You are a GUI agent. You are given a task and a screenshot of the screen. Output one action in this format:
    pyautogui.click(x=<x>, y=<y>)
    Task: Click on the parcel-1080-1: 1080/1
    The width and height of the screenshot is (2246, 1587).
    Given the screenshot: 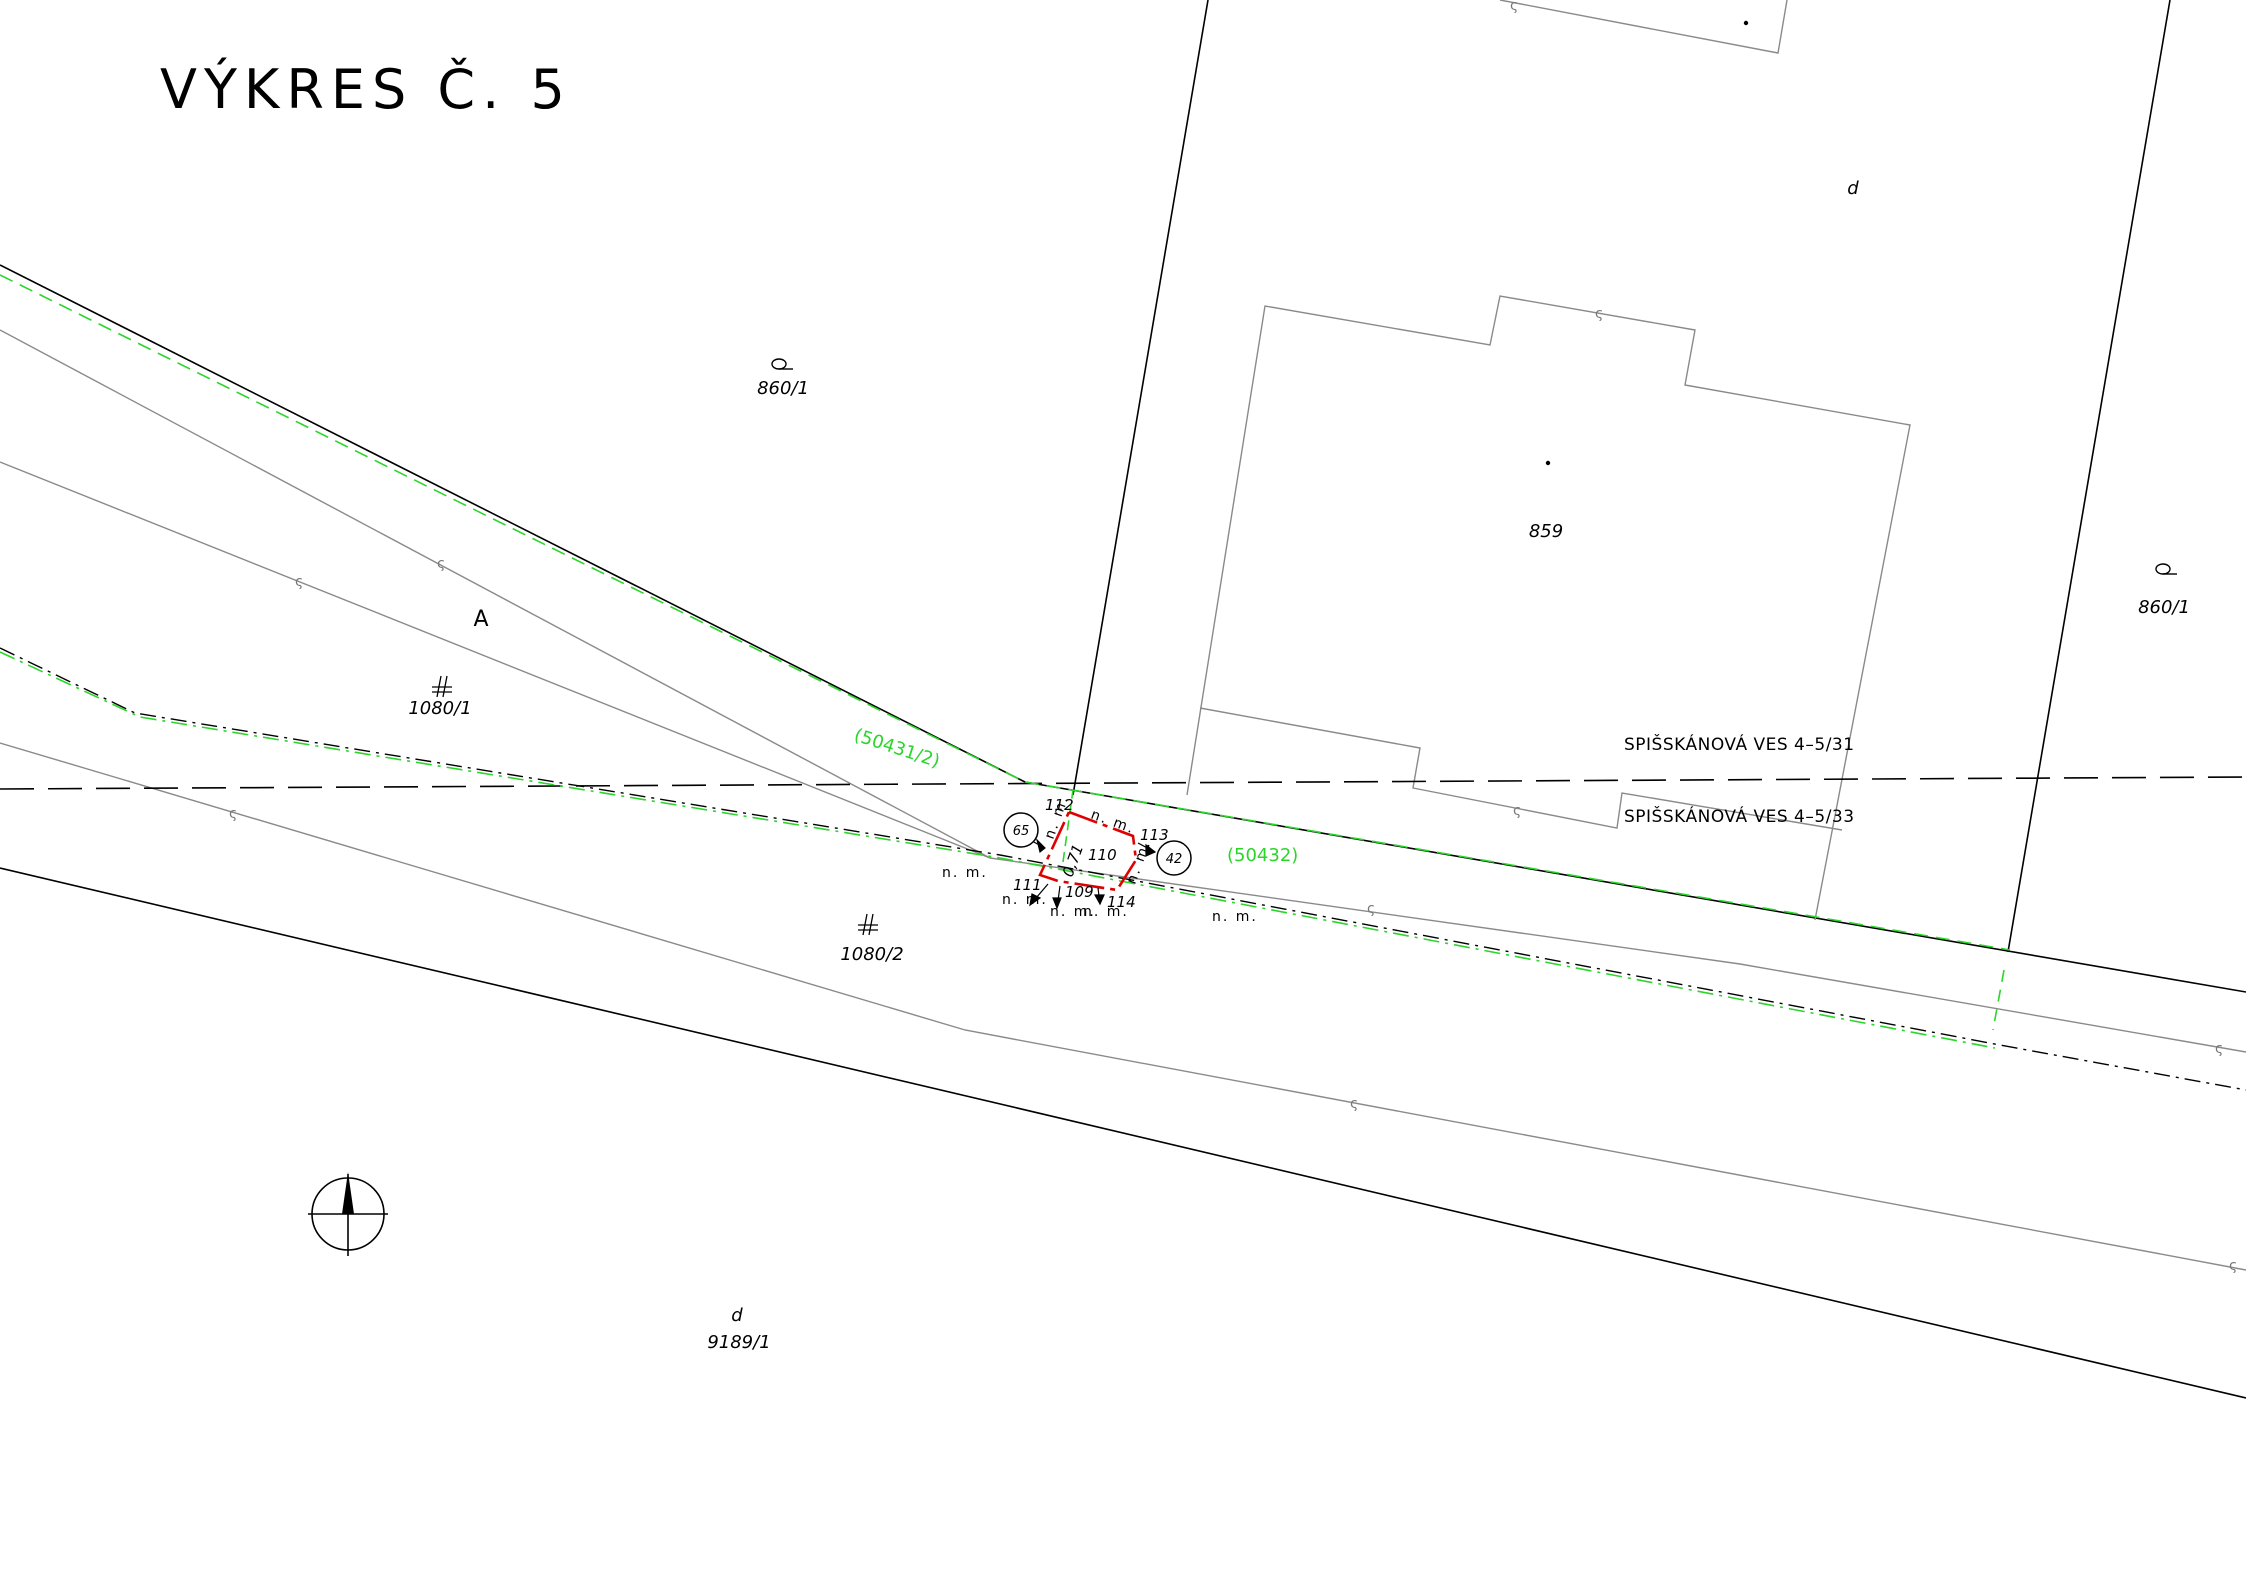 What is the action you would take?
    pyautogui.click(x=439, y=708)
    